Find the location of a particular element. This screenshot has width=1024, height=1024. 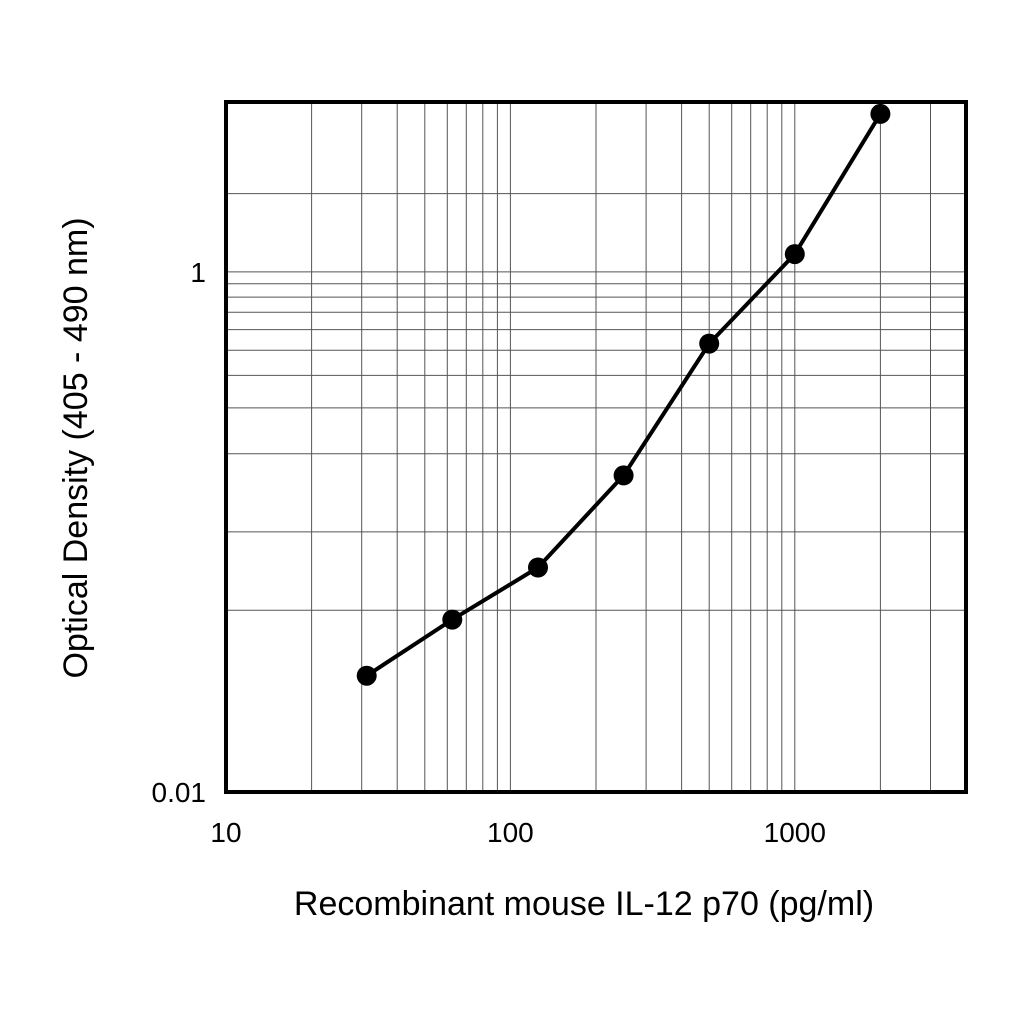

y-tick-label: 0.01 is located at coordinates (179, 792).